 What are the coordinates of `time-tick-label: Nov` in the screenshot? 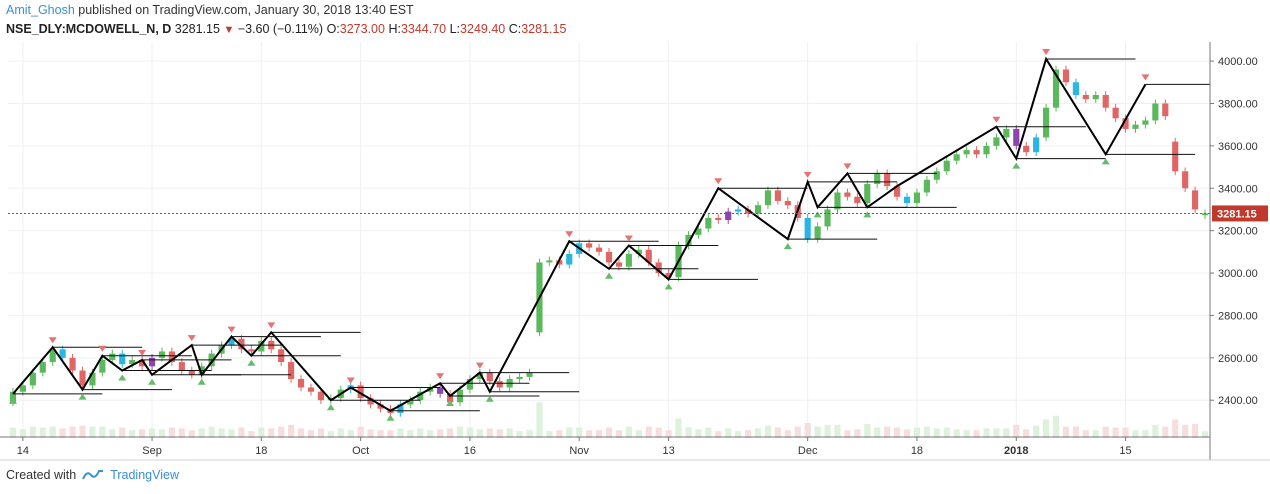 It's located at (579, 451).